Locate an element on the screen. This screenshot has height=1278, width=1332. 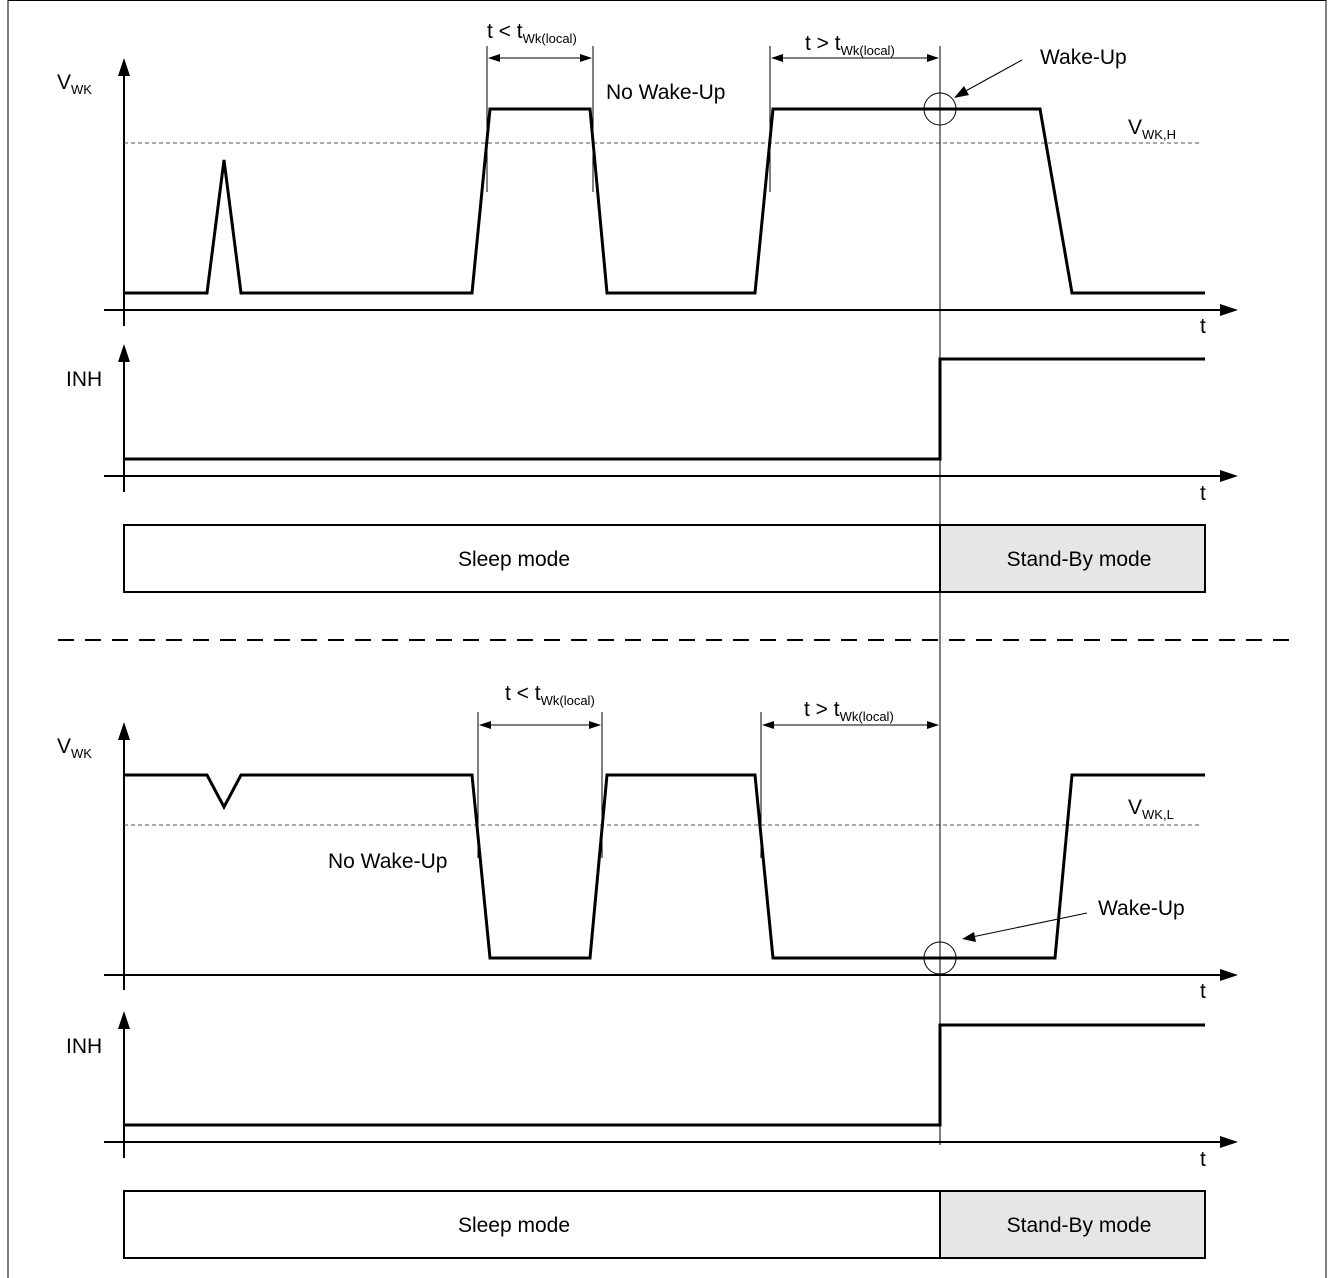
bottom-sleep-mode-label: Sleep mode is located at coordinates (514, 1225).